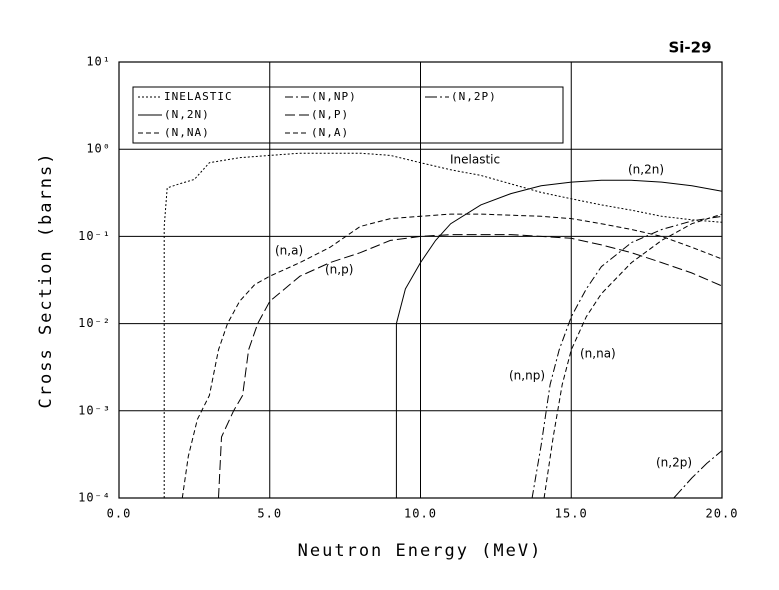 This screenshot has width=779, height=590. What do you see at coordinates (198, 96) in the screenshot?
I see `legend-label: INELASTIC` at bounding box center [198, 96].